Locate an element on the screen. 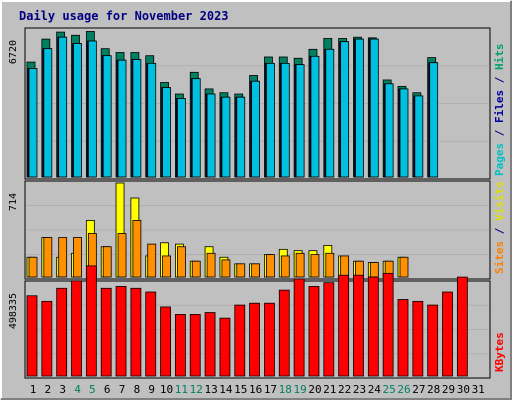 This screenshot has height=405, width=512. day-label-18: 18 is located at coordinates (285, 389).